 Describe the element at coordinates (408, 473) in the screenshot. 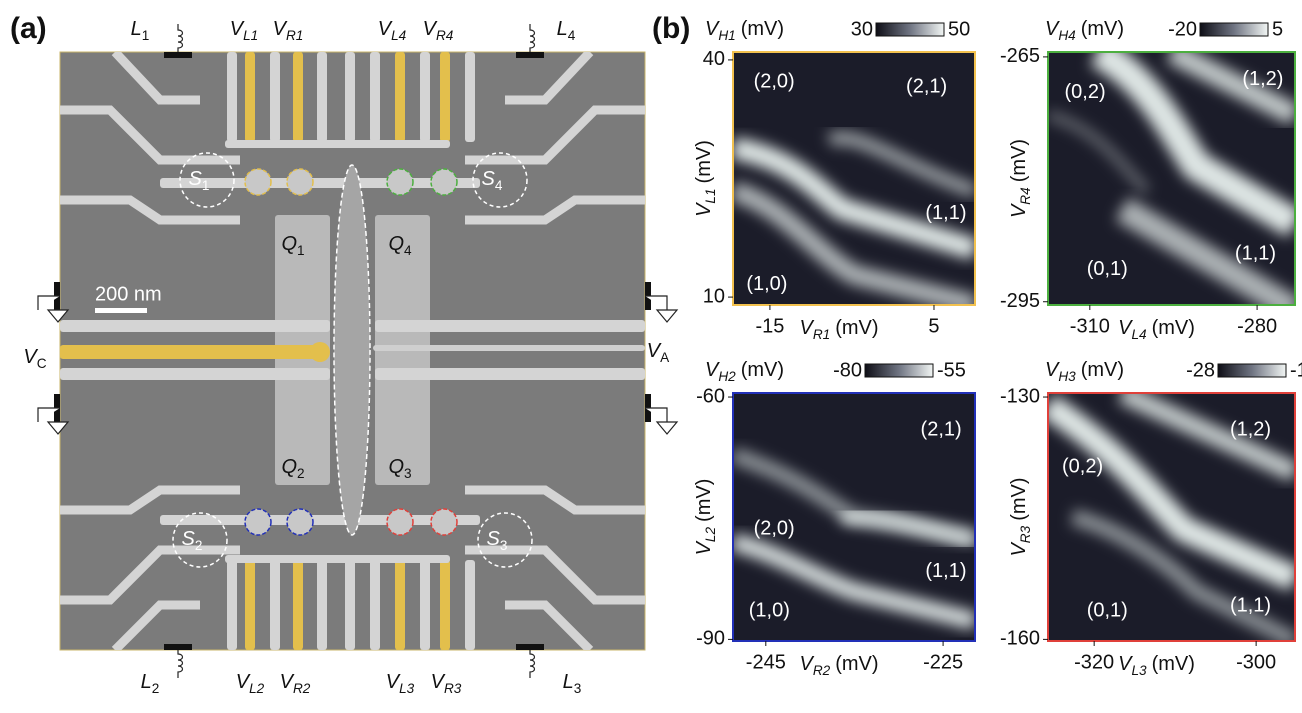

I see `label-sub: 3` at that location.